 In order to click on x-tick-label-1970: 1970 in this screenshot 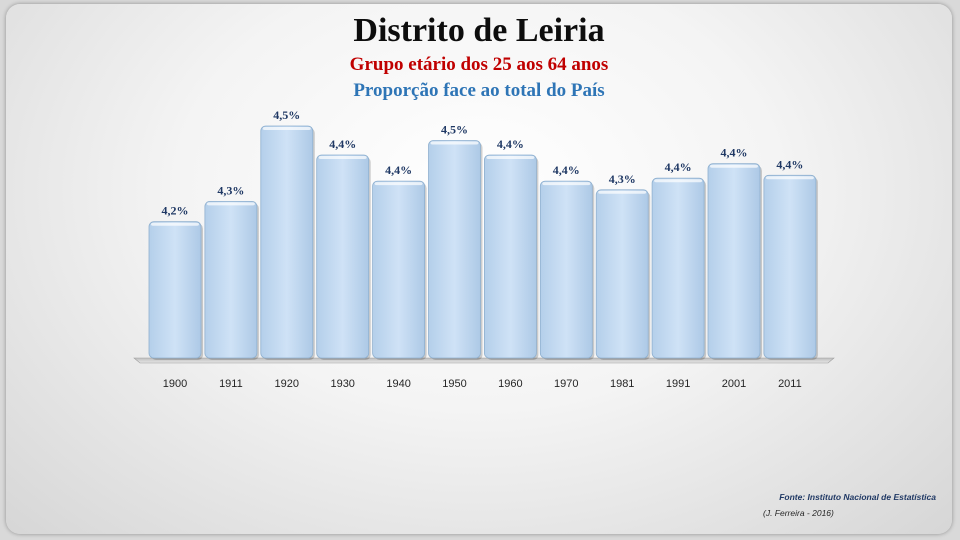, I will do `click(566, 384)`.